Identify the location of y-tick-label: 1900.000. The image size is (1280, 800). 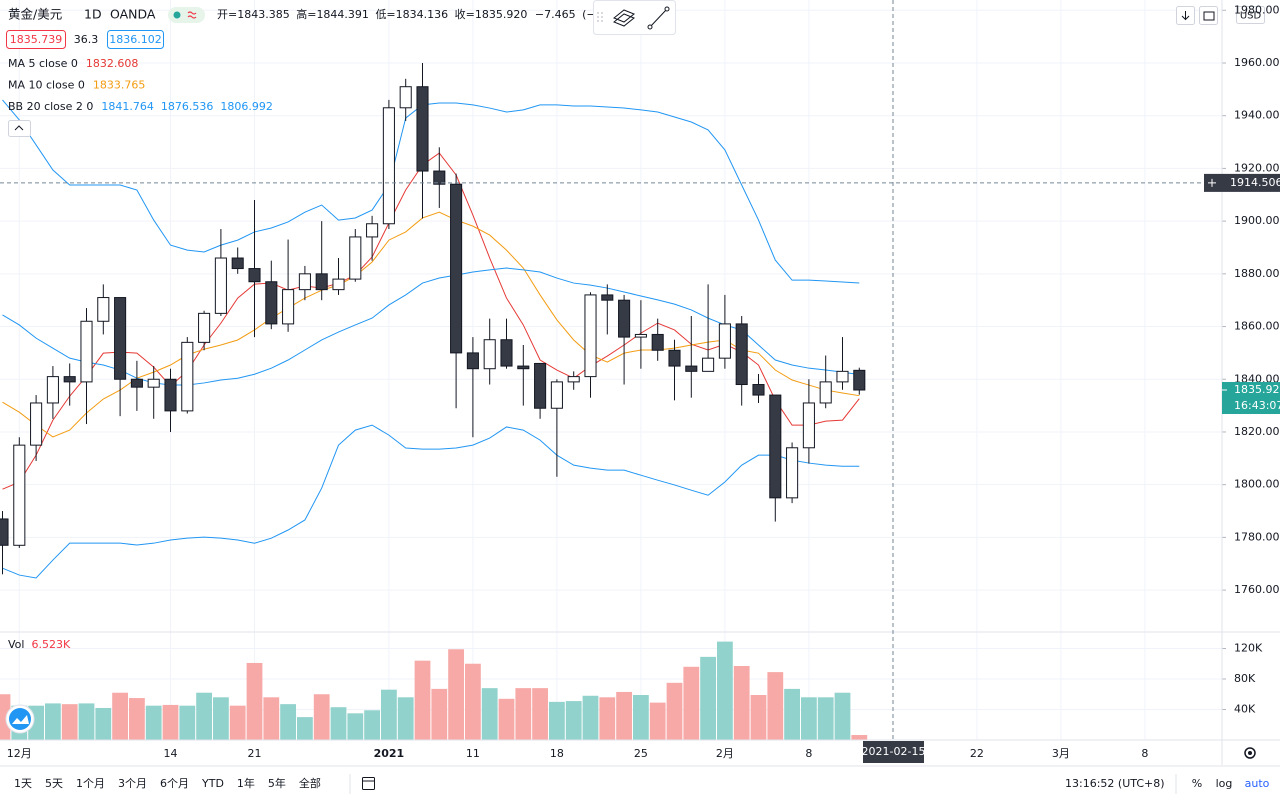
(1257, 220).